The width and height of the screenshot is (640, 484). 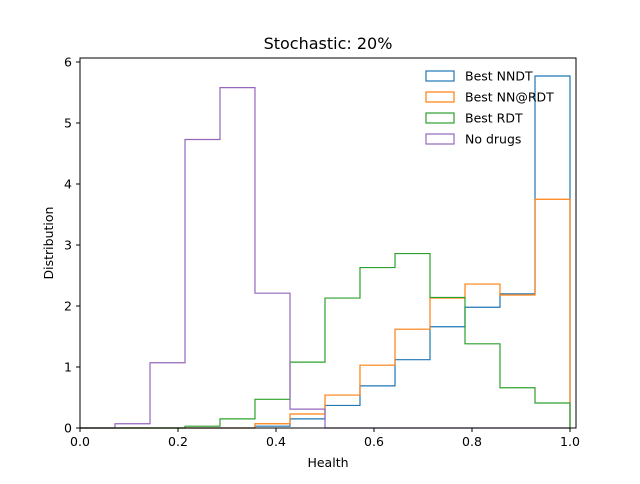 I want to click on chart-title: Stochastic: 20%, so click(x=328, y=43).